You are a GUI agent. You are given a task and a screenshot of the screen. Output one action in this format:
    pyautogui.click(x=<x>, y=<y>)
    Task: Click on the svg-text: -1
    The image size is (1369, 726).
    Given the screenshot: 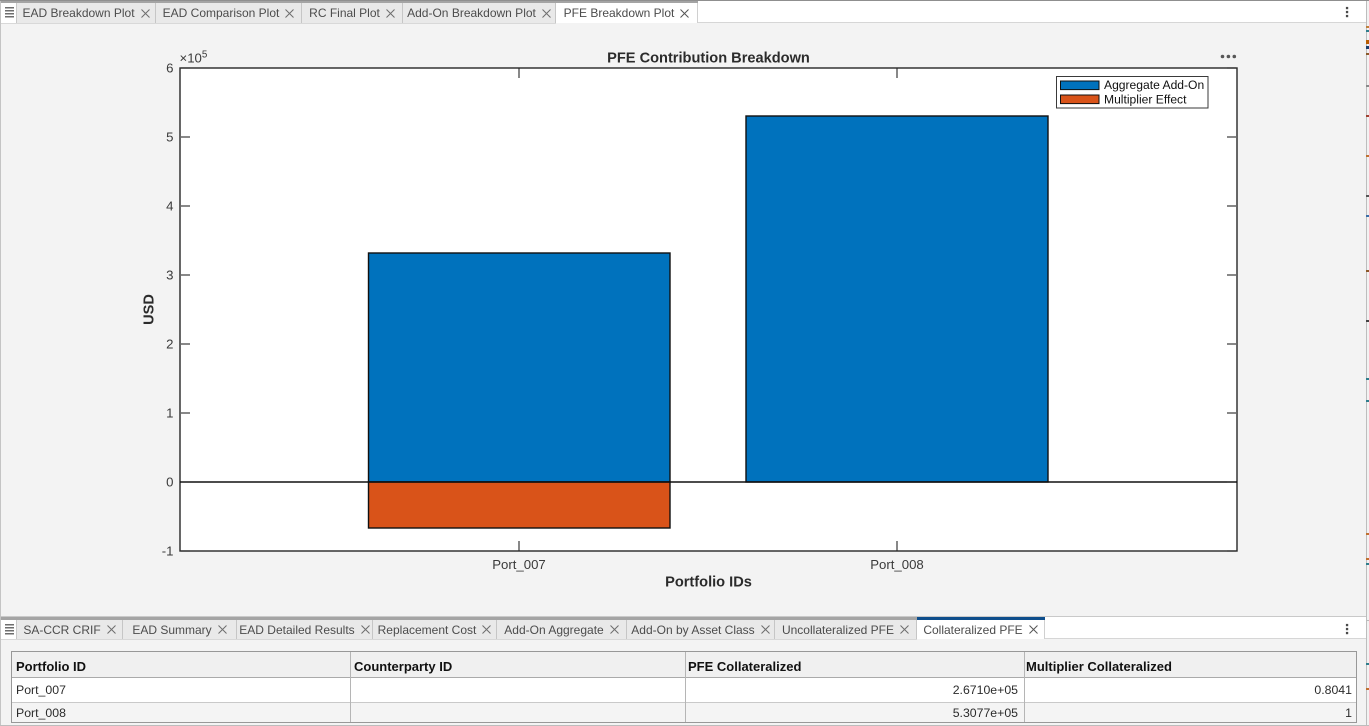 What is the action you would take?
    pyautogui.click(x=168, y=551)
    